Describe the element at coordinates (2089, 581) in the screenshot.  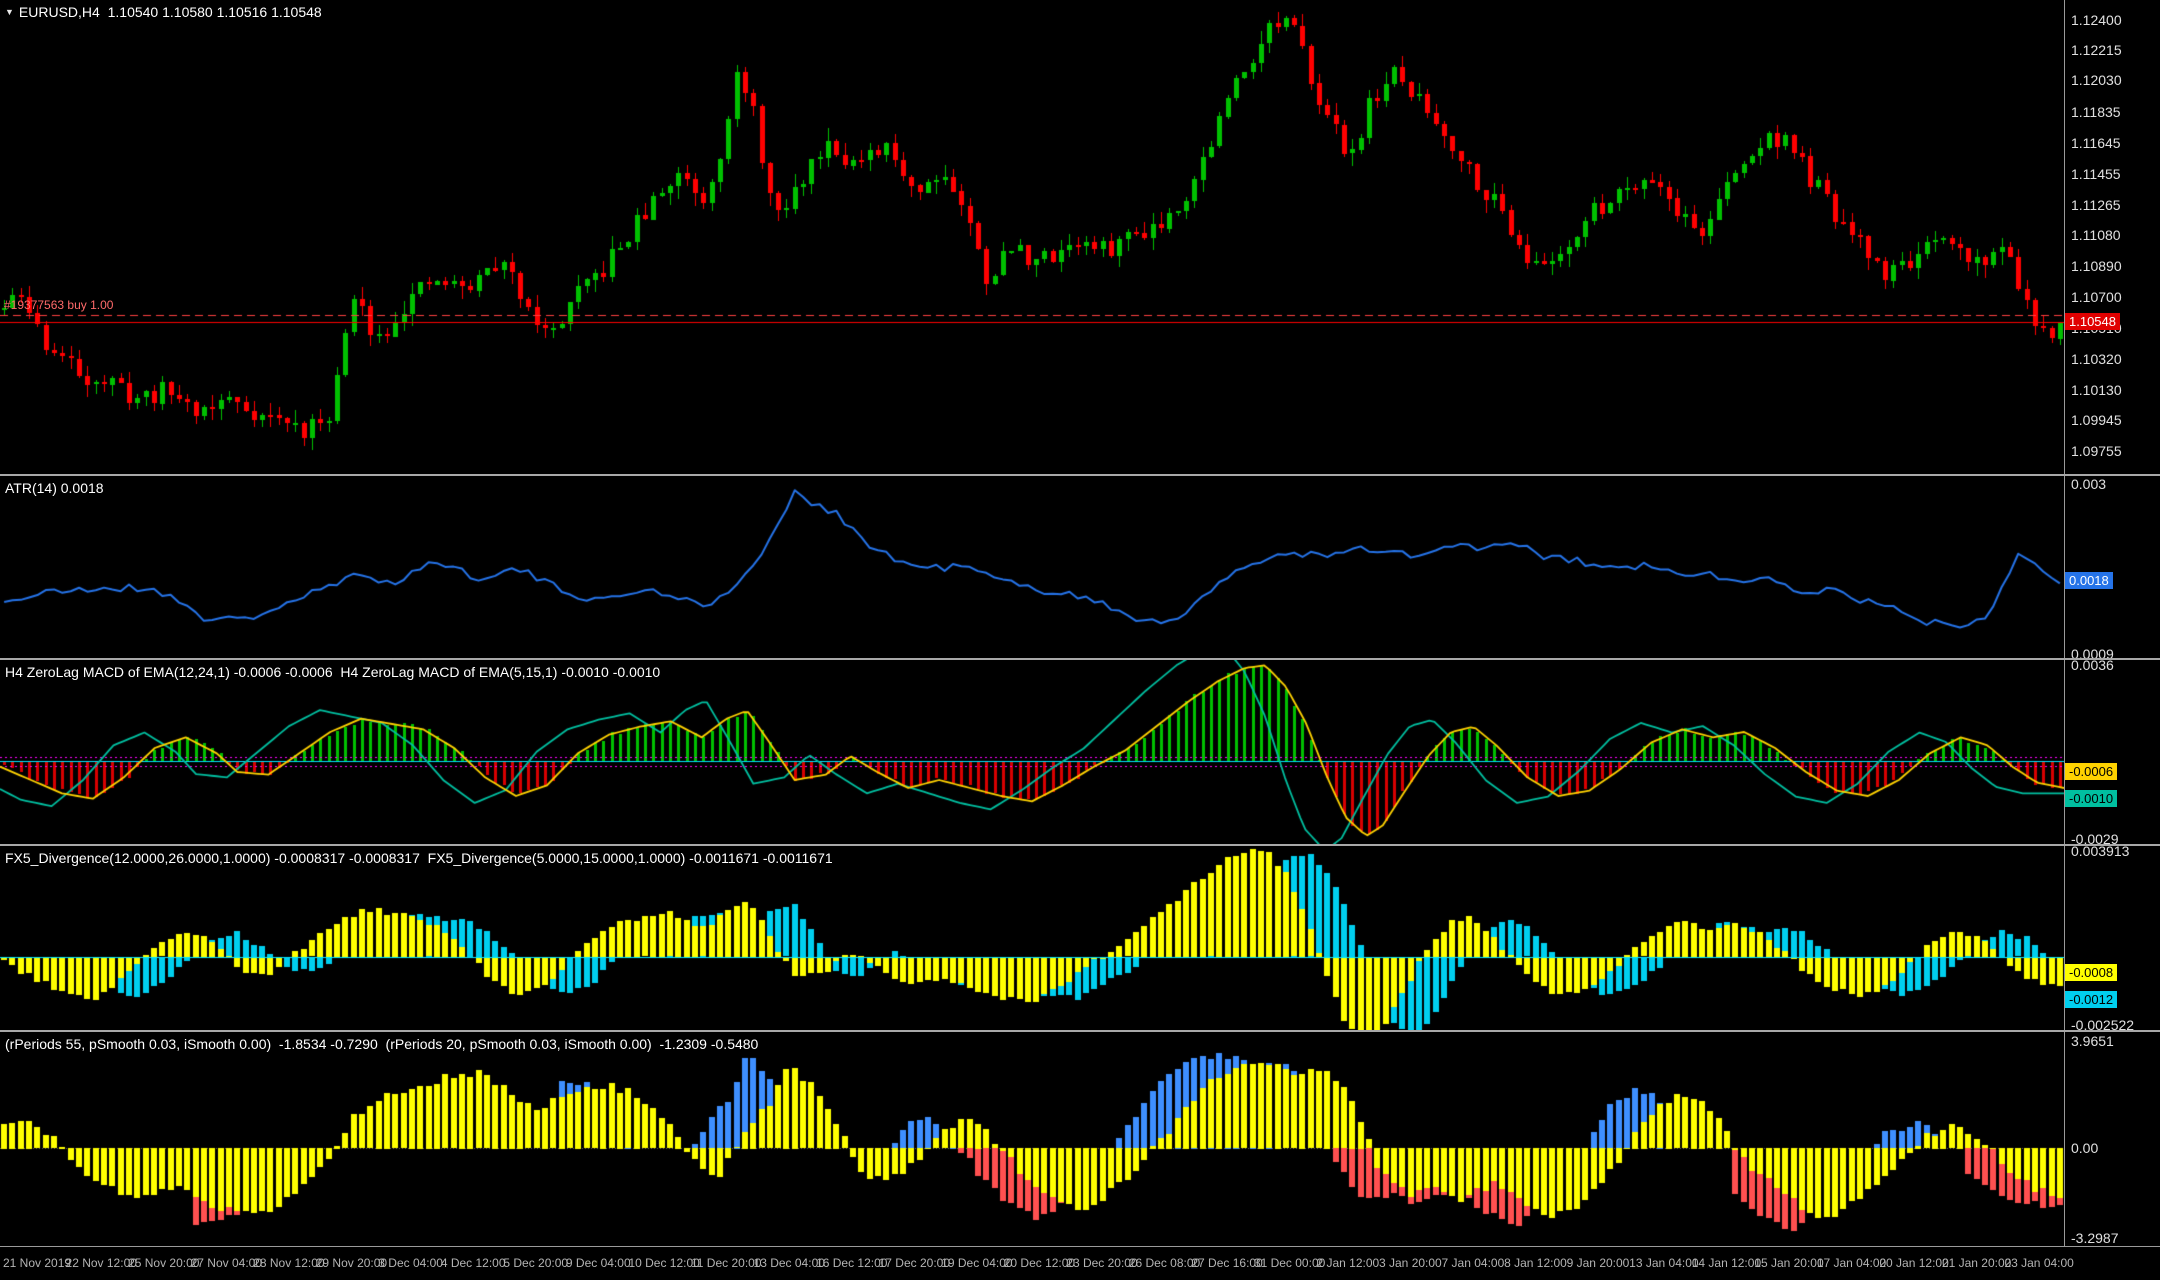
I see `atr-value-marker: 0.0018` at that location.